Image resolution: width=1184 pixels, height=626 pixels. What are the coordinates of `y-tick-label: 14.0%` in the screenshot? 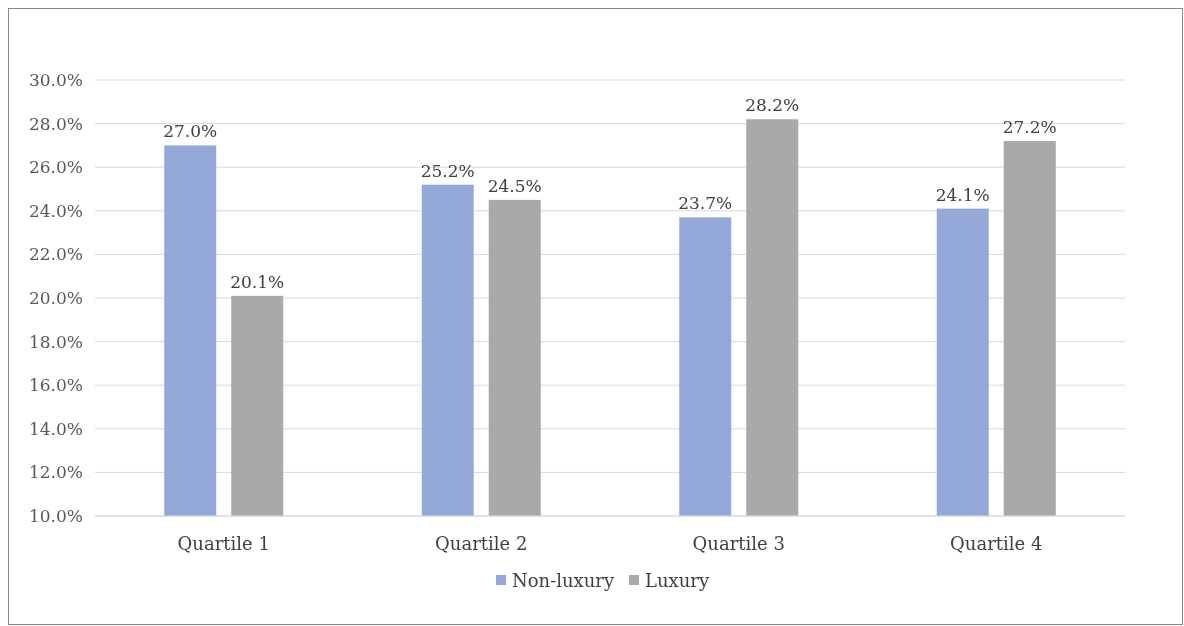 It's located at (55, 428).